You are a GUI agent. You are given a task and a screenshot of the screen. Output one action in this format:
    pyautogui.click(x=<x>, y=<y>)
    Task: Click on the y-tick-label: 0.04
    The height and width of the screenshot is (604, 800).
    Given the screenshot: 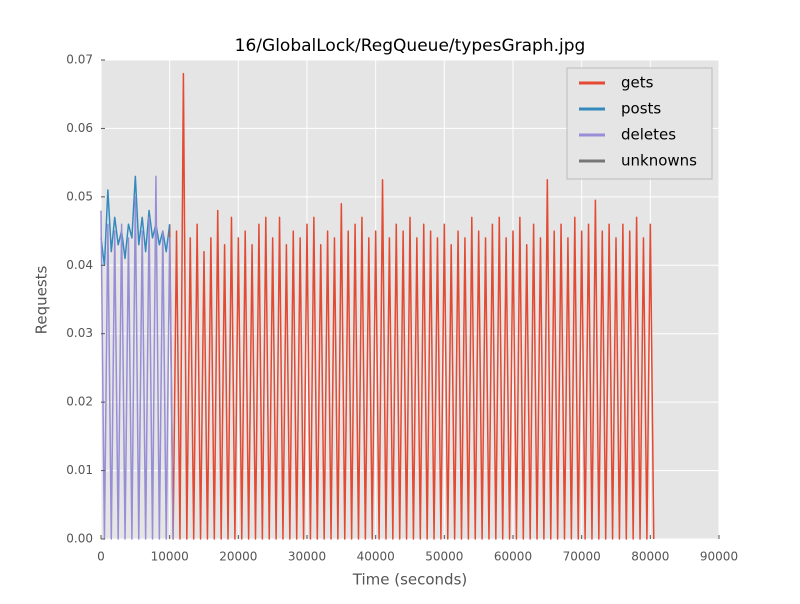 What is the action you would take?
    pyautogui.click(x=79, y=265)
    